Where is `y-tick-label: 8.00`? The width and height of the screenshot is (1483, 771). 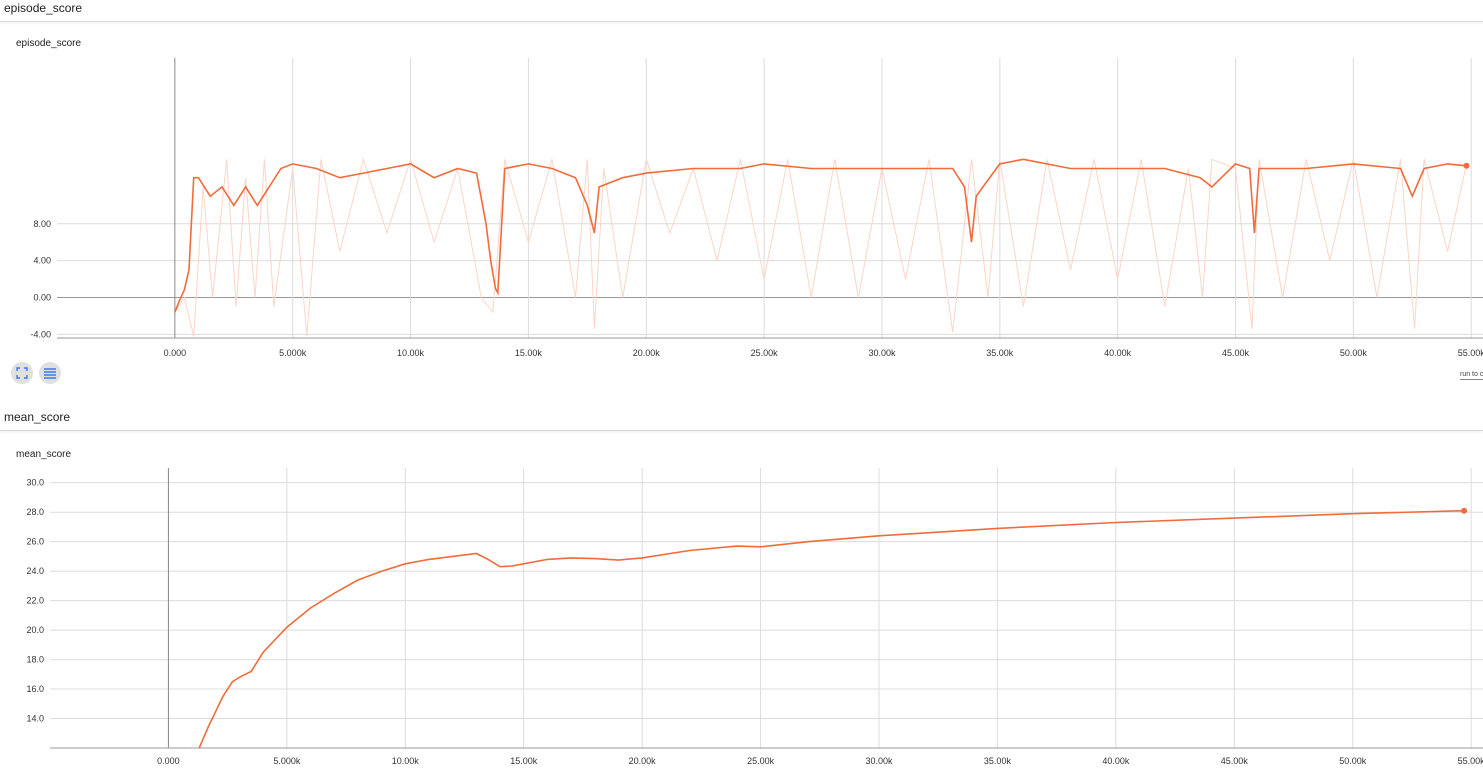 y-tick-label: 8.00 is located at coordinates (42, 224).